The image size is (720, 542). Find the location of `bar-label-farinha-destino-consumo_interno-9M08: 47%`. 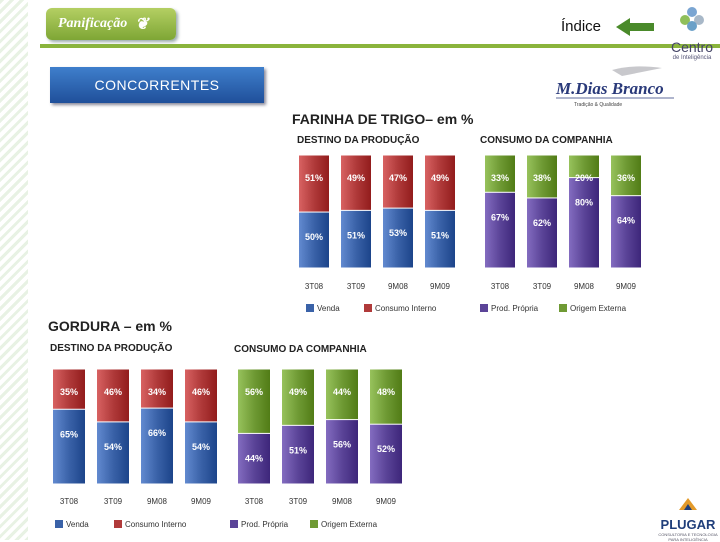

bar-label-farinha-destino-consumo_interno-9M08: 47% is located at coordinates (398, 178).